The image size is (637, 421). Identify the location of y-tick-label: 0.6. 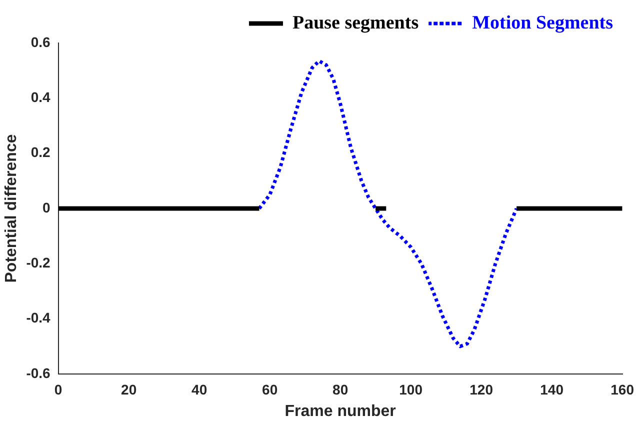
(40, 42).